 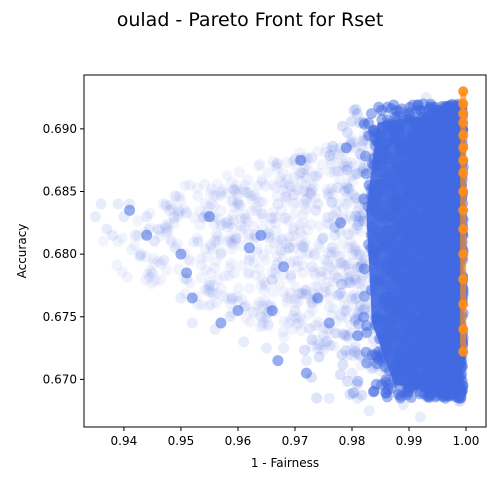 I want to click on y-tick-label: 0.680, so click(x=60, y=254).